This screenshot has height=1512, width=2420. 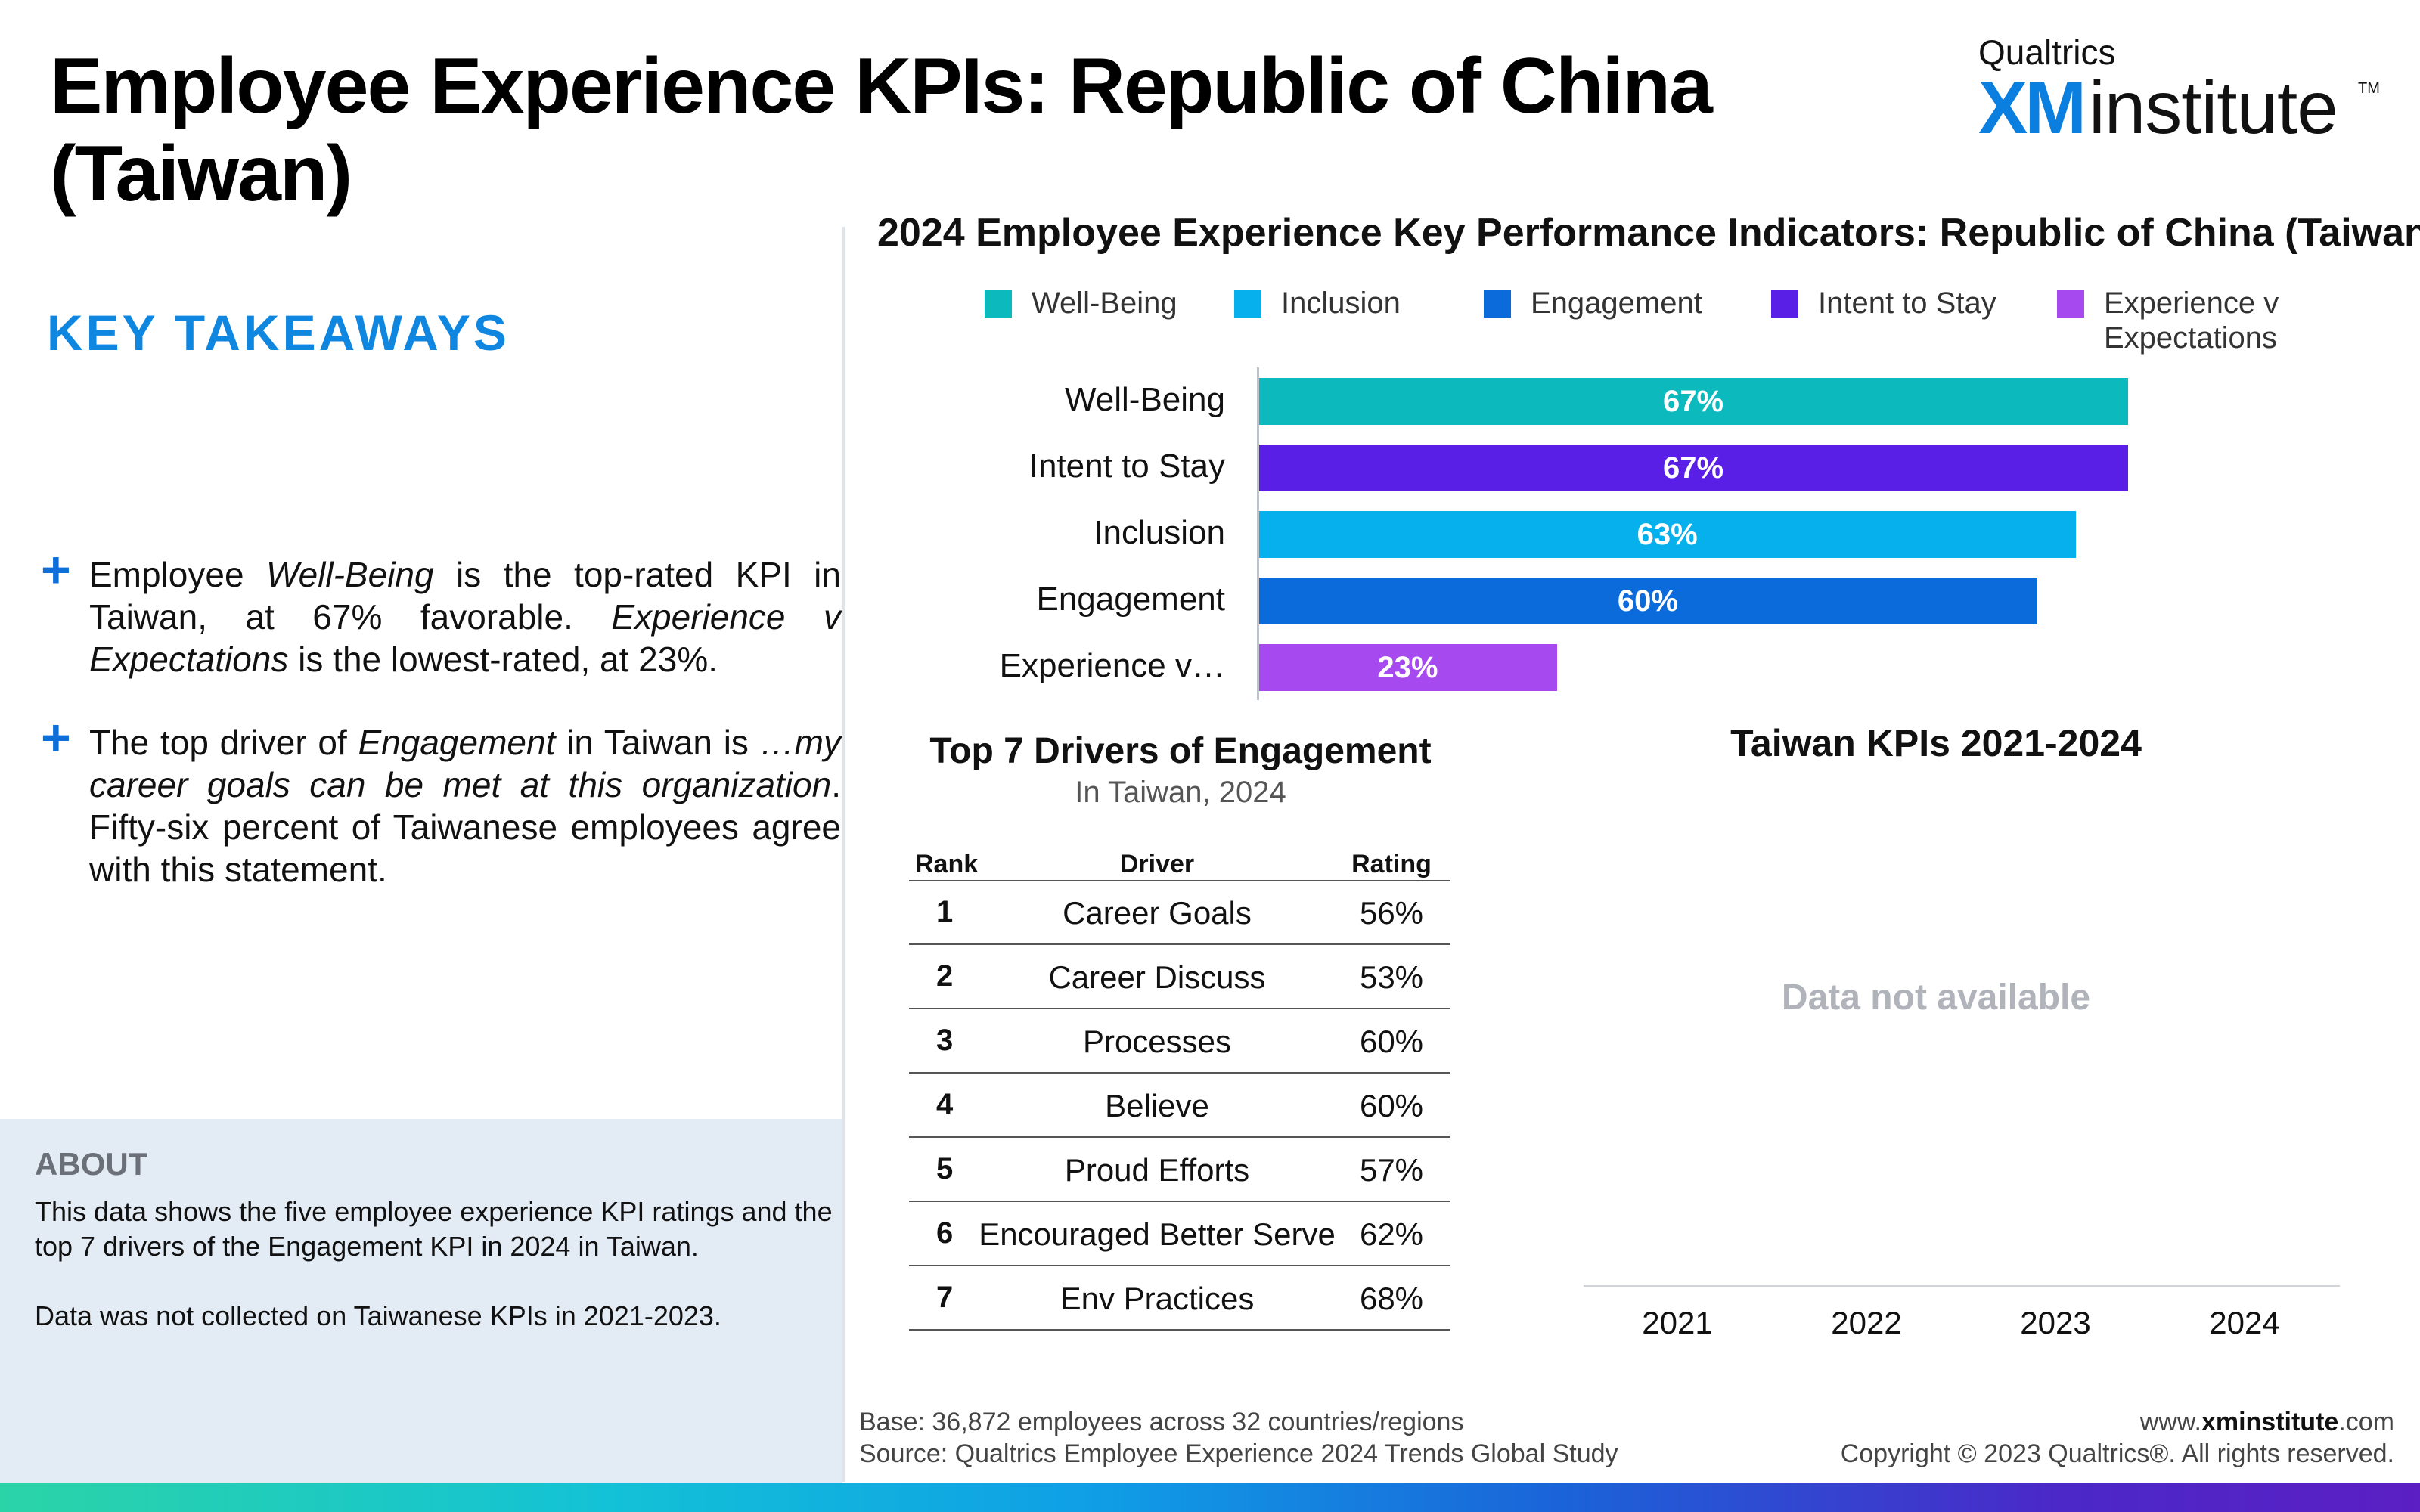 What do you see at coordinates (177, 574) in the screenshot?
I see `takeaway-segment: Employee` at bounding box center [177, 574].